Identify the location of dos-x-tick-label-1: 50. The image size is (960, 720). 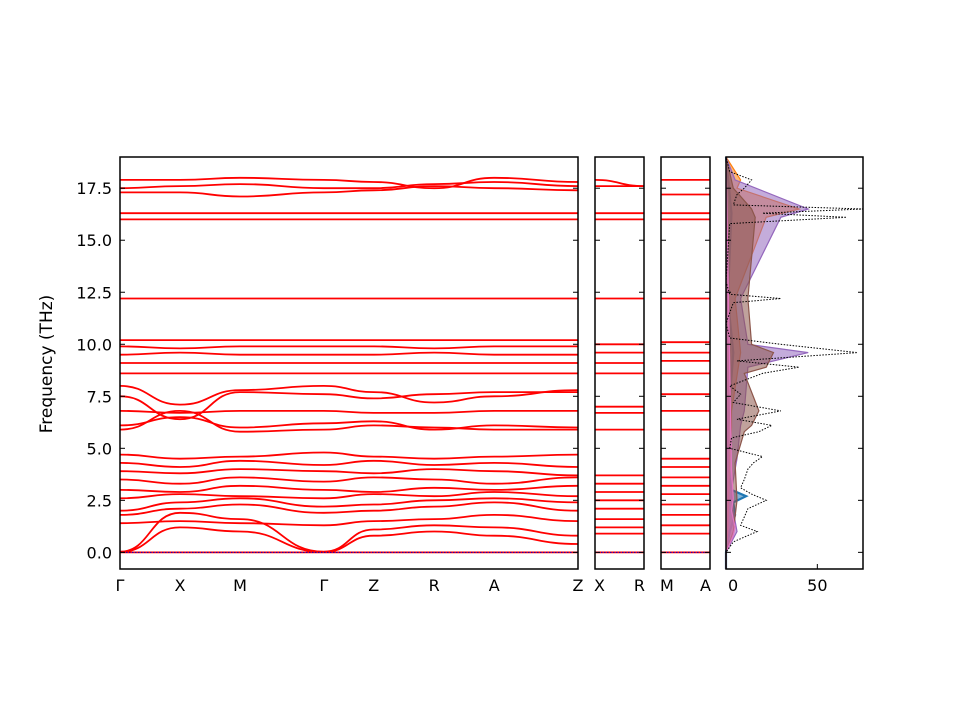
(817, 585).